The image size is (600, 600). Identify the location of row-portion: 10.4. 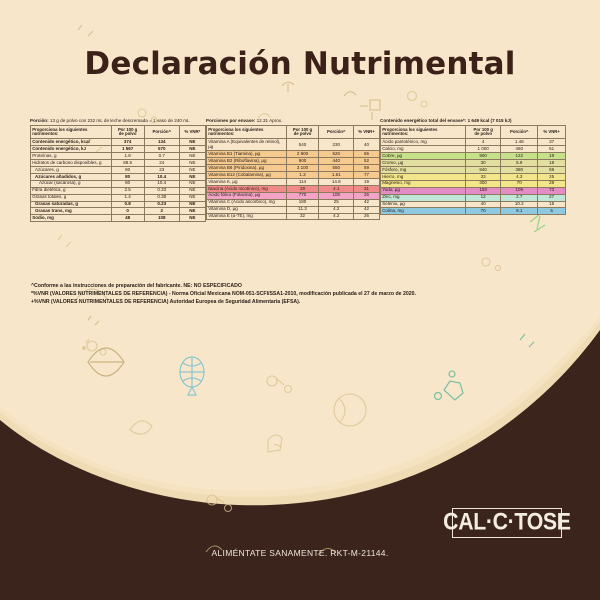
(161, 183).